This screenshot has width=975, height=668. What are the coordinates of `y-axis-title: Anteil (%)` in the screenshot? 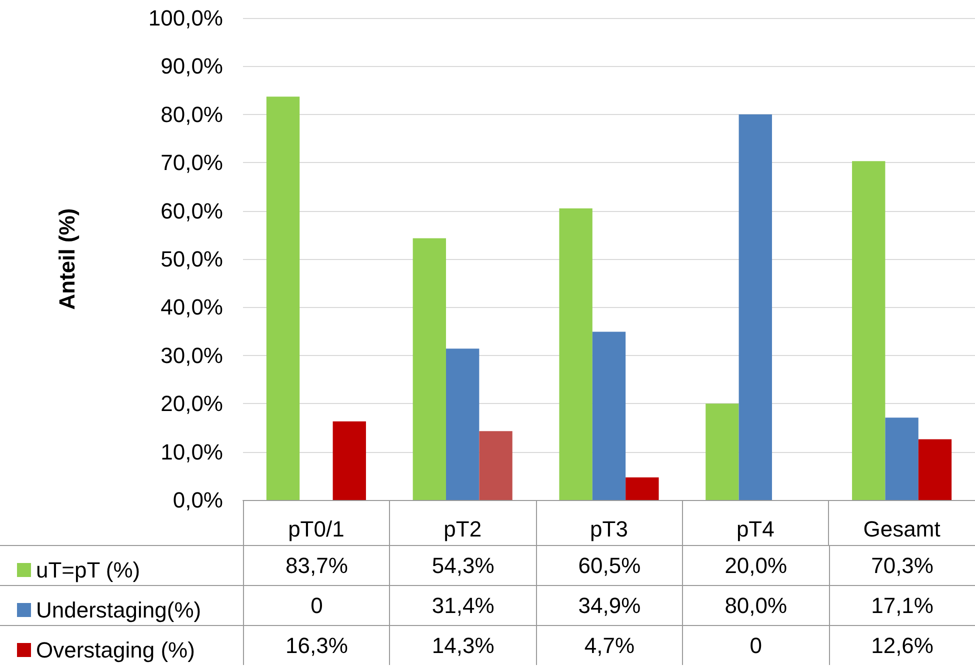 It's located at (67, 259).